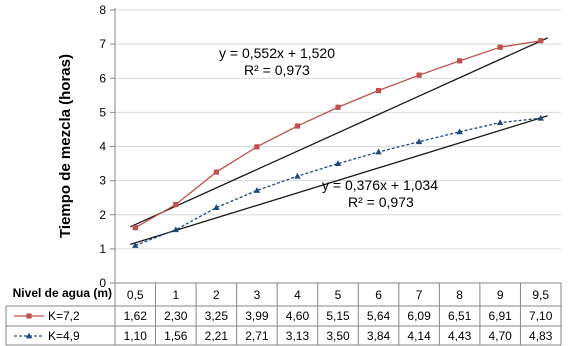 The height and width of the screenshot is (346, 571). Describe the element at coordinates (175, 295) in the screenshot. I see `x-category-label: 1` at that location.